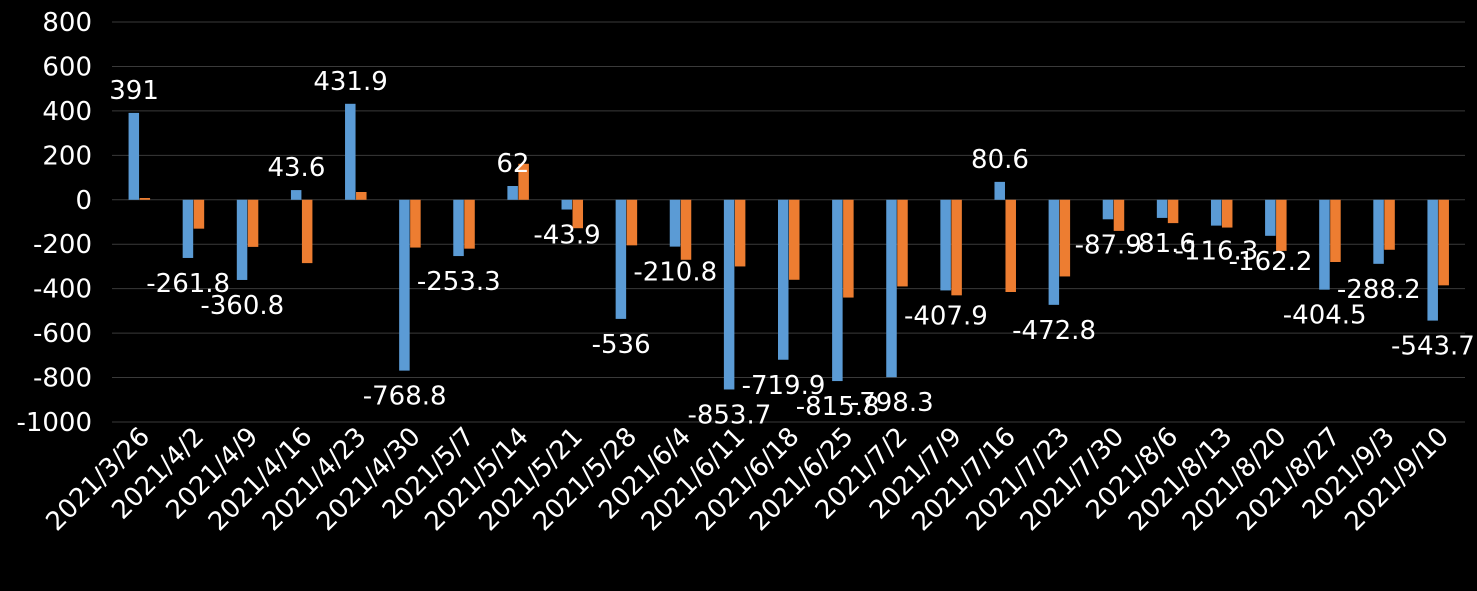  What do you see at coordinates (350, 82) in the screenshot?
I see `data-label: 431.9` at bounding box center [350, 82].